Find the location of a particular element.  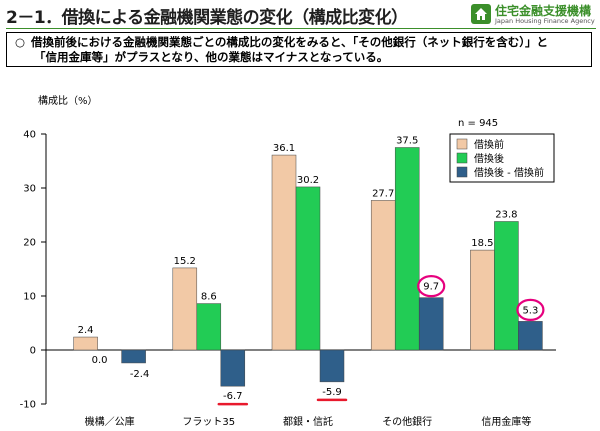

data-label: 36.1 is located at coordinates (284, 148).